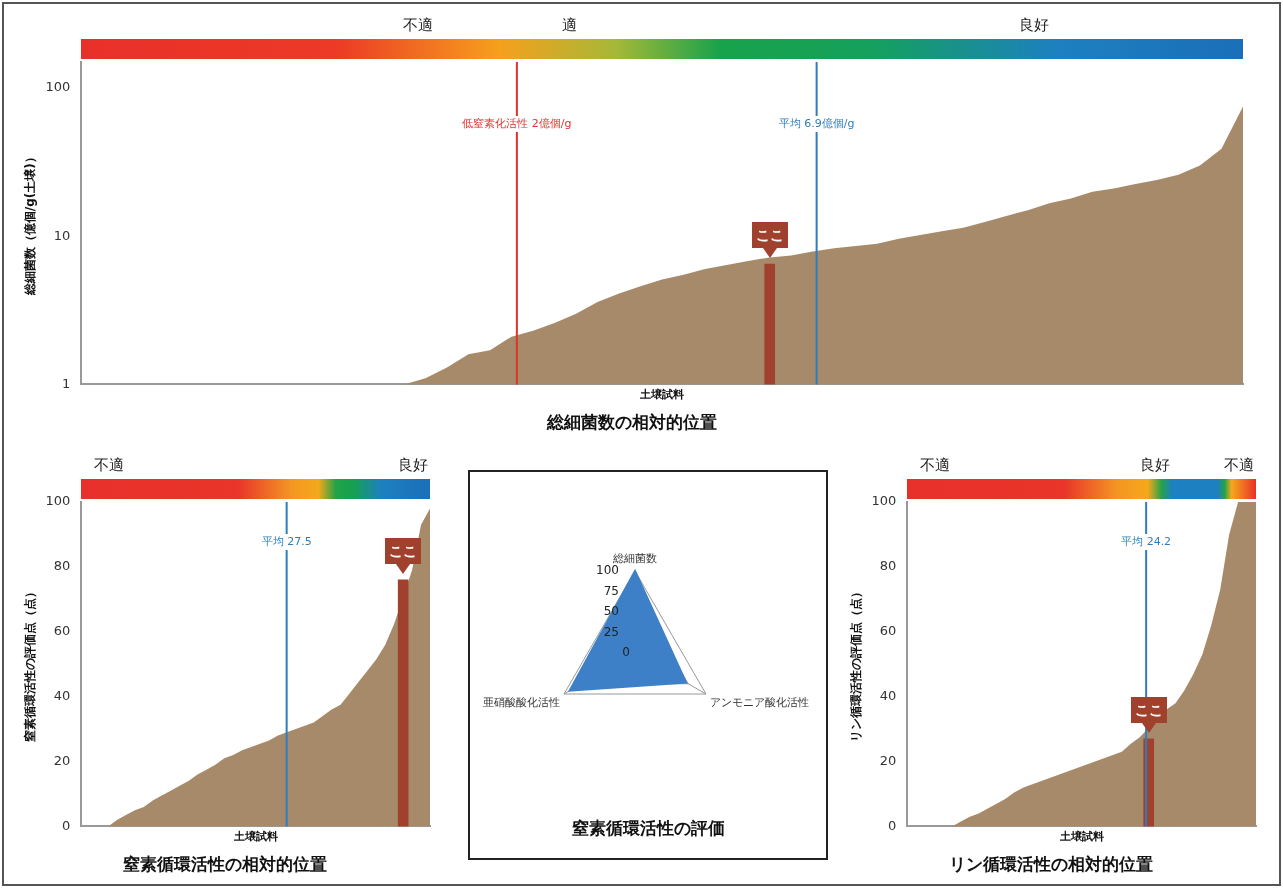  What do you see at coordinates (611, 590) in the screenshot?
I see `y-tick-label: 75` at bounding box center [611, 590].